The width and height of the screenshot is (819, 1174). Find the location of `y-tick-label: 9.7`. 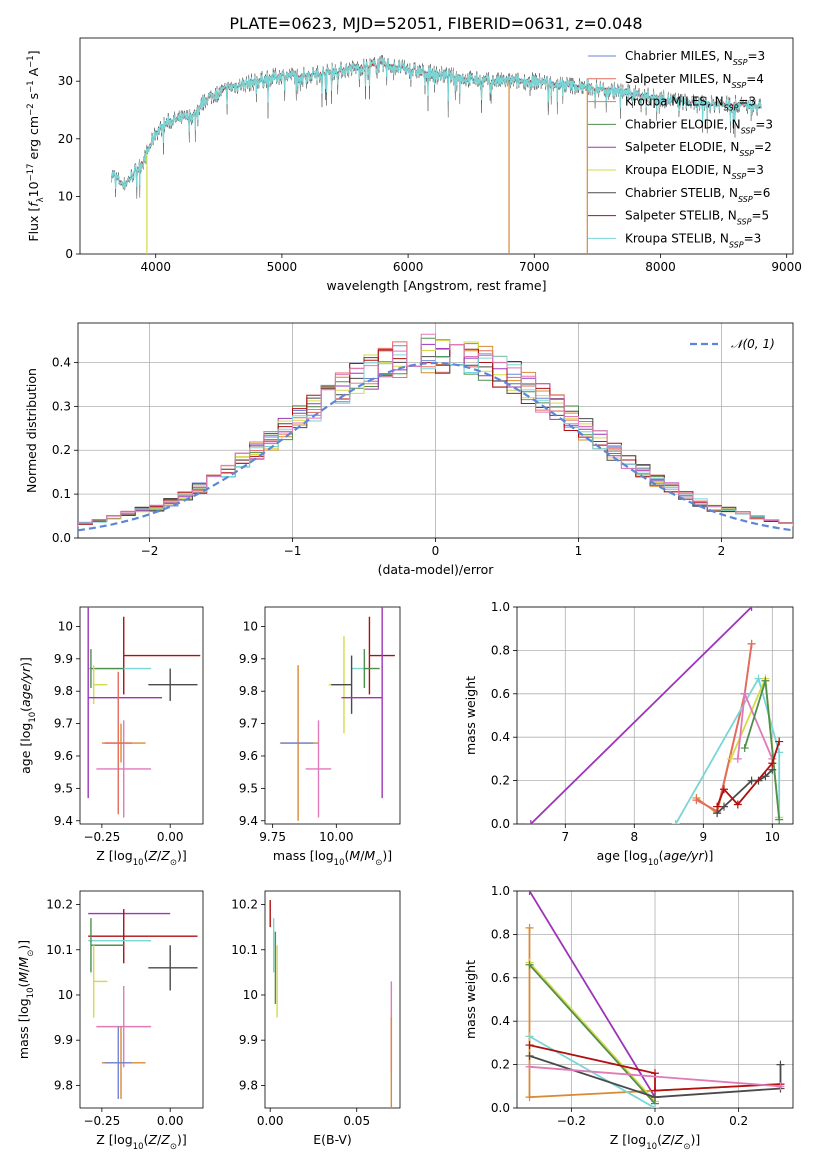

y-tick-label: 9.7 is located at coordinates (248, 724).